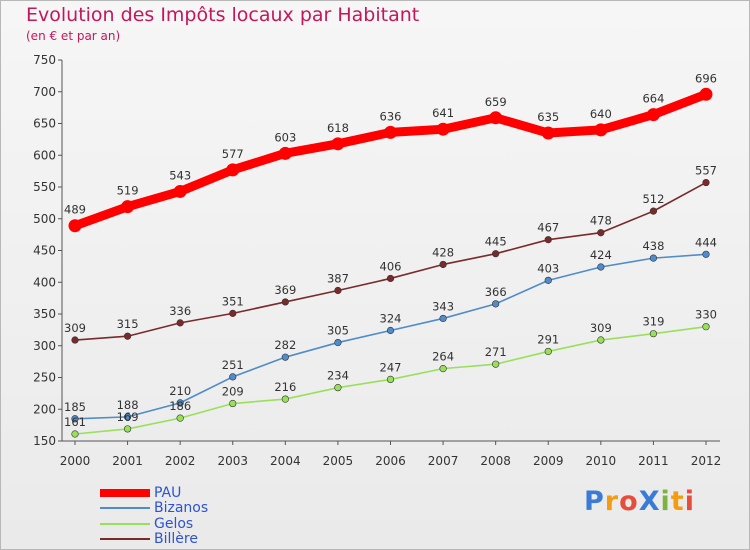  I want to click on data-label-billre: 309, so click(75, 328).